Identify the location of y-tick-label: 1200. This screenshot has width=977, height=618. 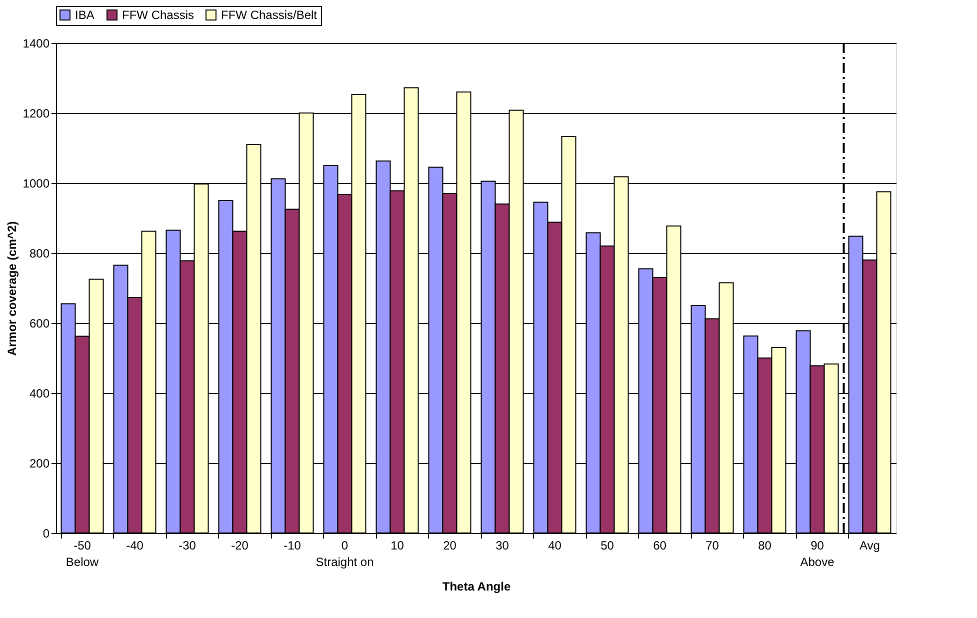
(36, 113).